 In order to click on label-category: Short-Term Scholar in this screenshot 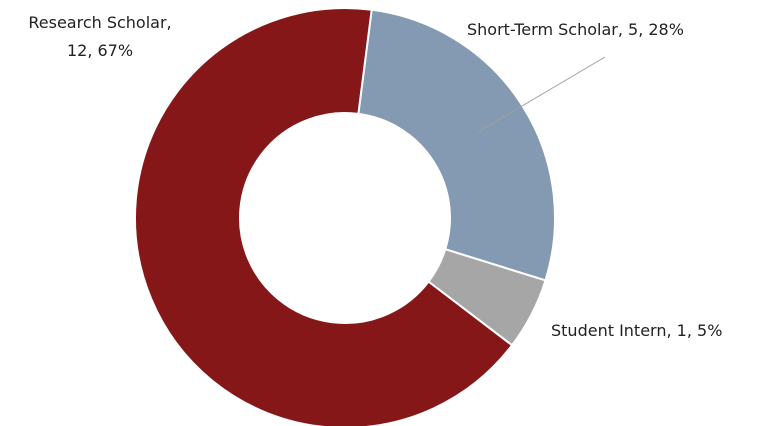, I will do `click(542, 29)`.